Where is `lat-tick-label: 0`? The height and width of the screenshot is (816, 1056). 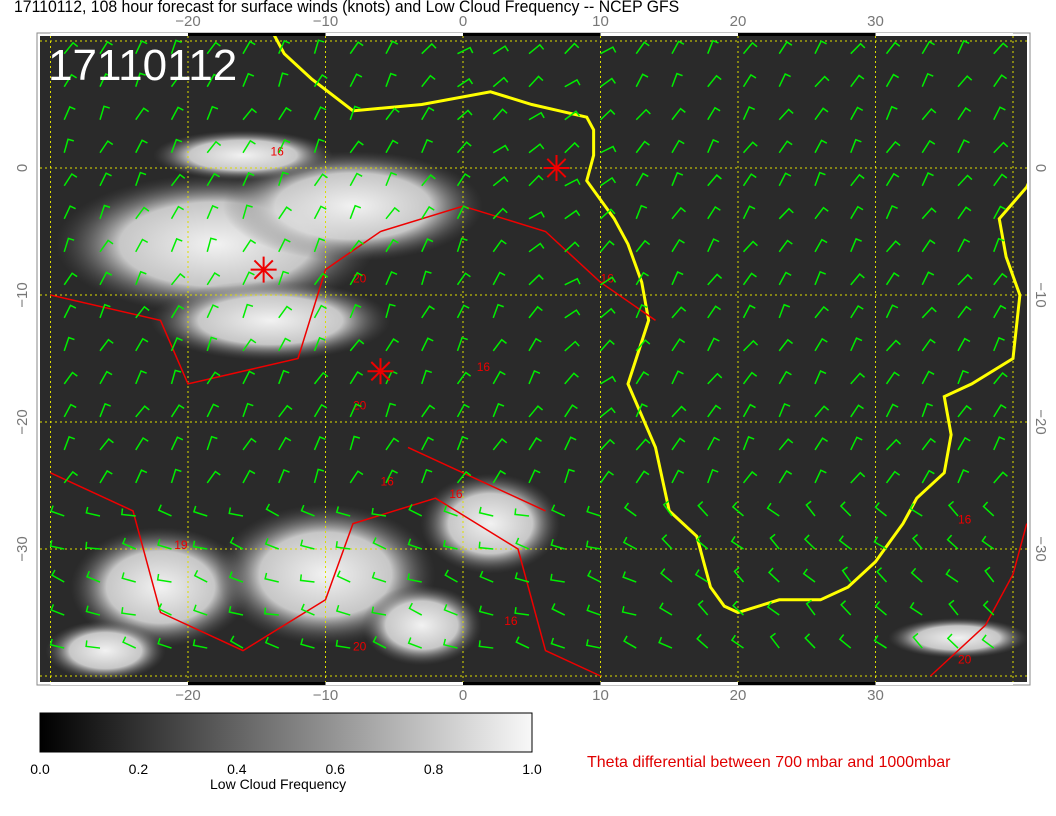
lat-tick-label: 0 is located at coordinates (1040, 168).